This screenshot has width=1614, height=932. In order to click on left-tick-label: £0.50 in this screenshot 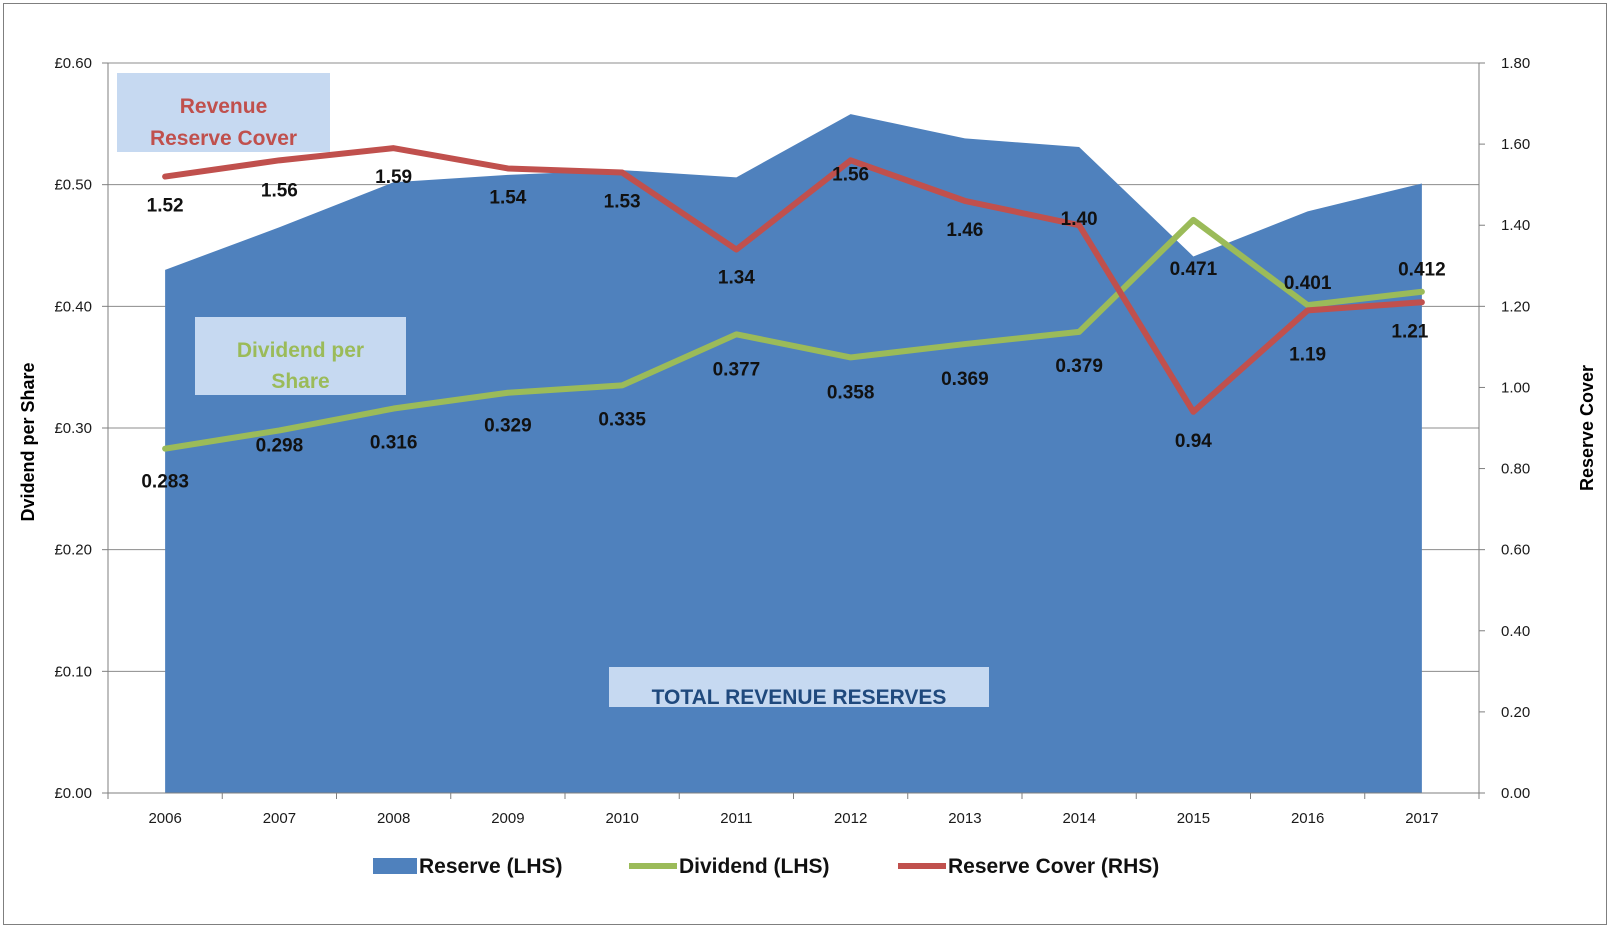, I will do `click(73, 185)`.